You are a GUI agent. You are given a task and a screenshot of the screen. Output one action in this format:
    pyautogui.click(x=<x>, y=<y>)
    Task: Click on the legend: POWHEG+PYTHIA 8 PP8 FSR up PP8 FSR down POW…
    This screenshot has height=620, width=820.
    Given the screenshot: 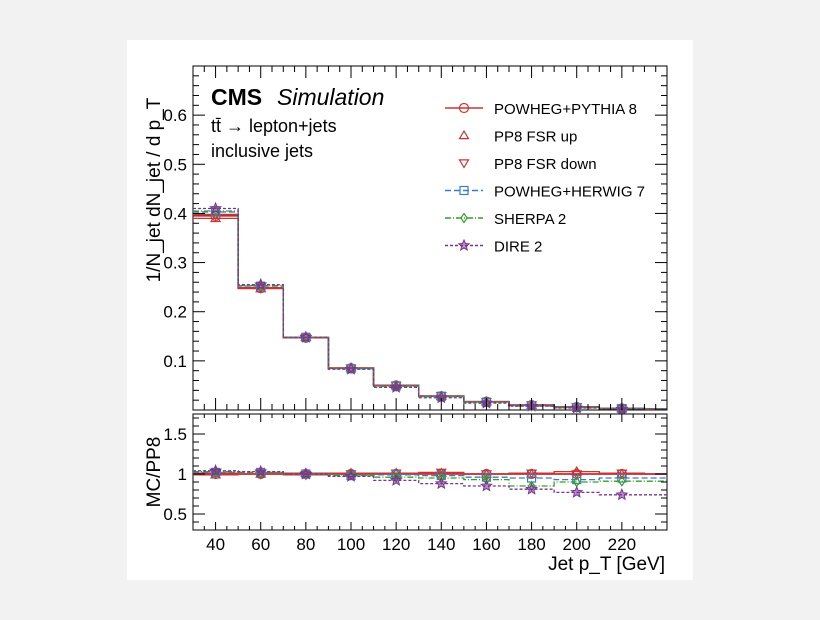 What is the action you would take?
    pyautogui.click(x=545, y=178)
    